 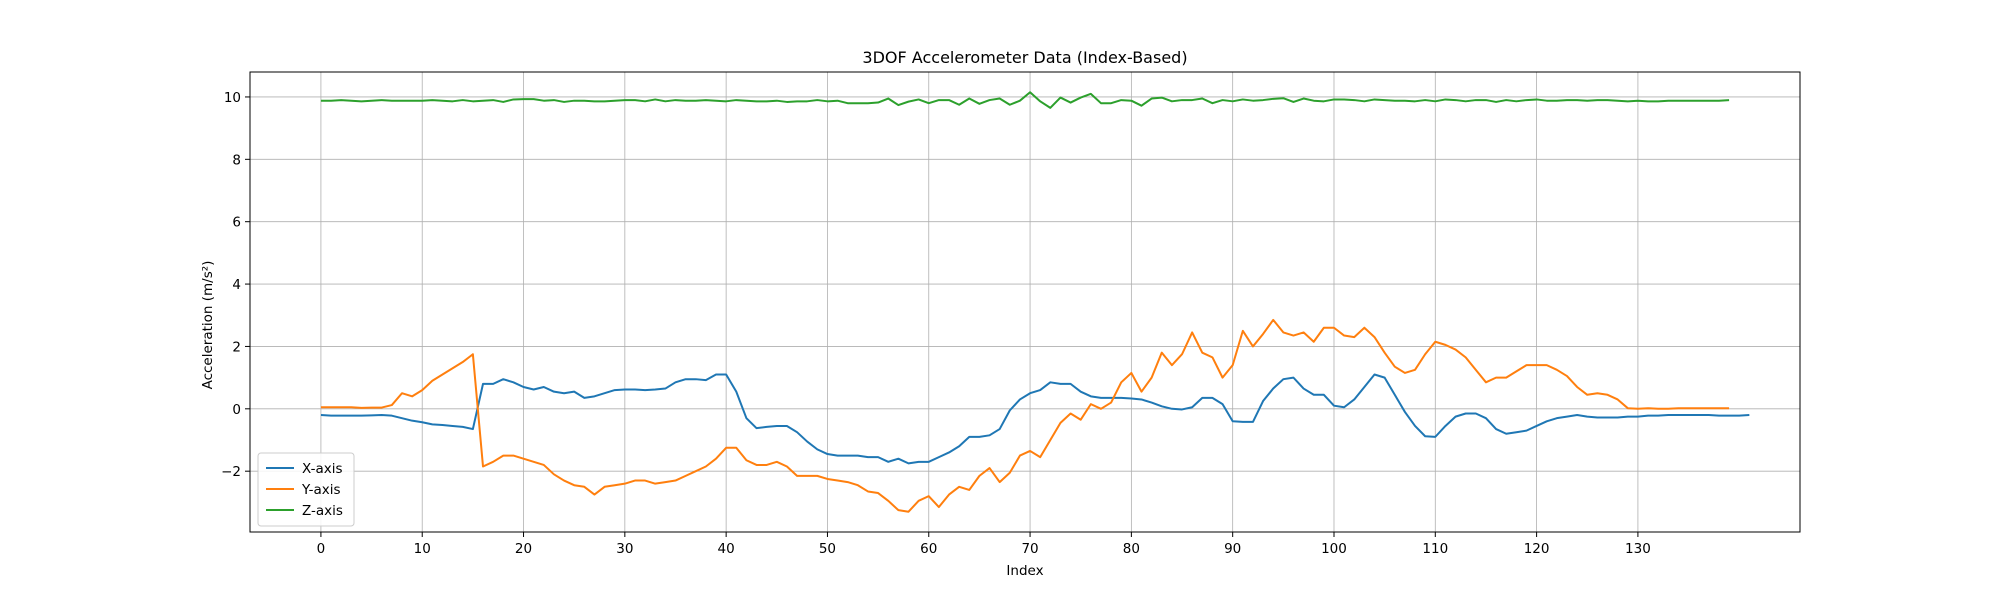 What do you see at coordinates (1131, 549) in the screenshot?
I see `x-tick-label: 80` at bounding box center [1131, 549].